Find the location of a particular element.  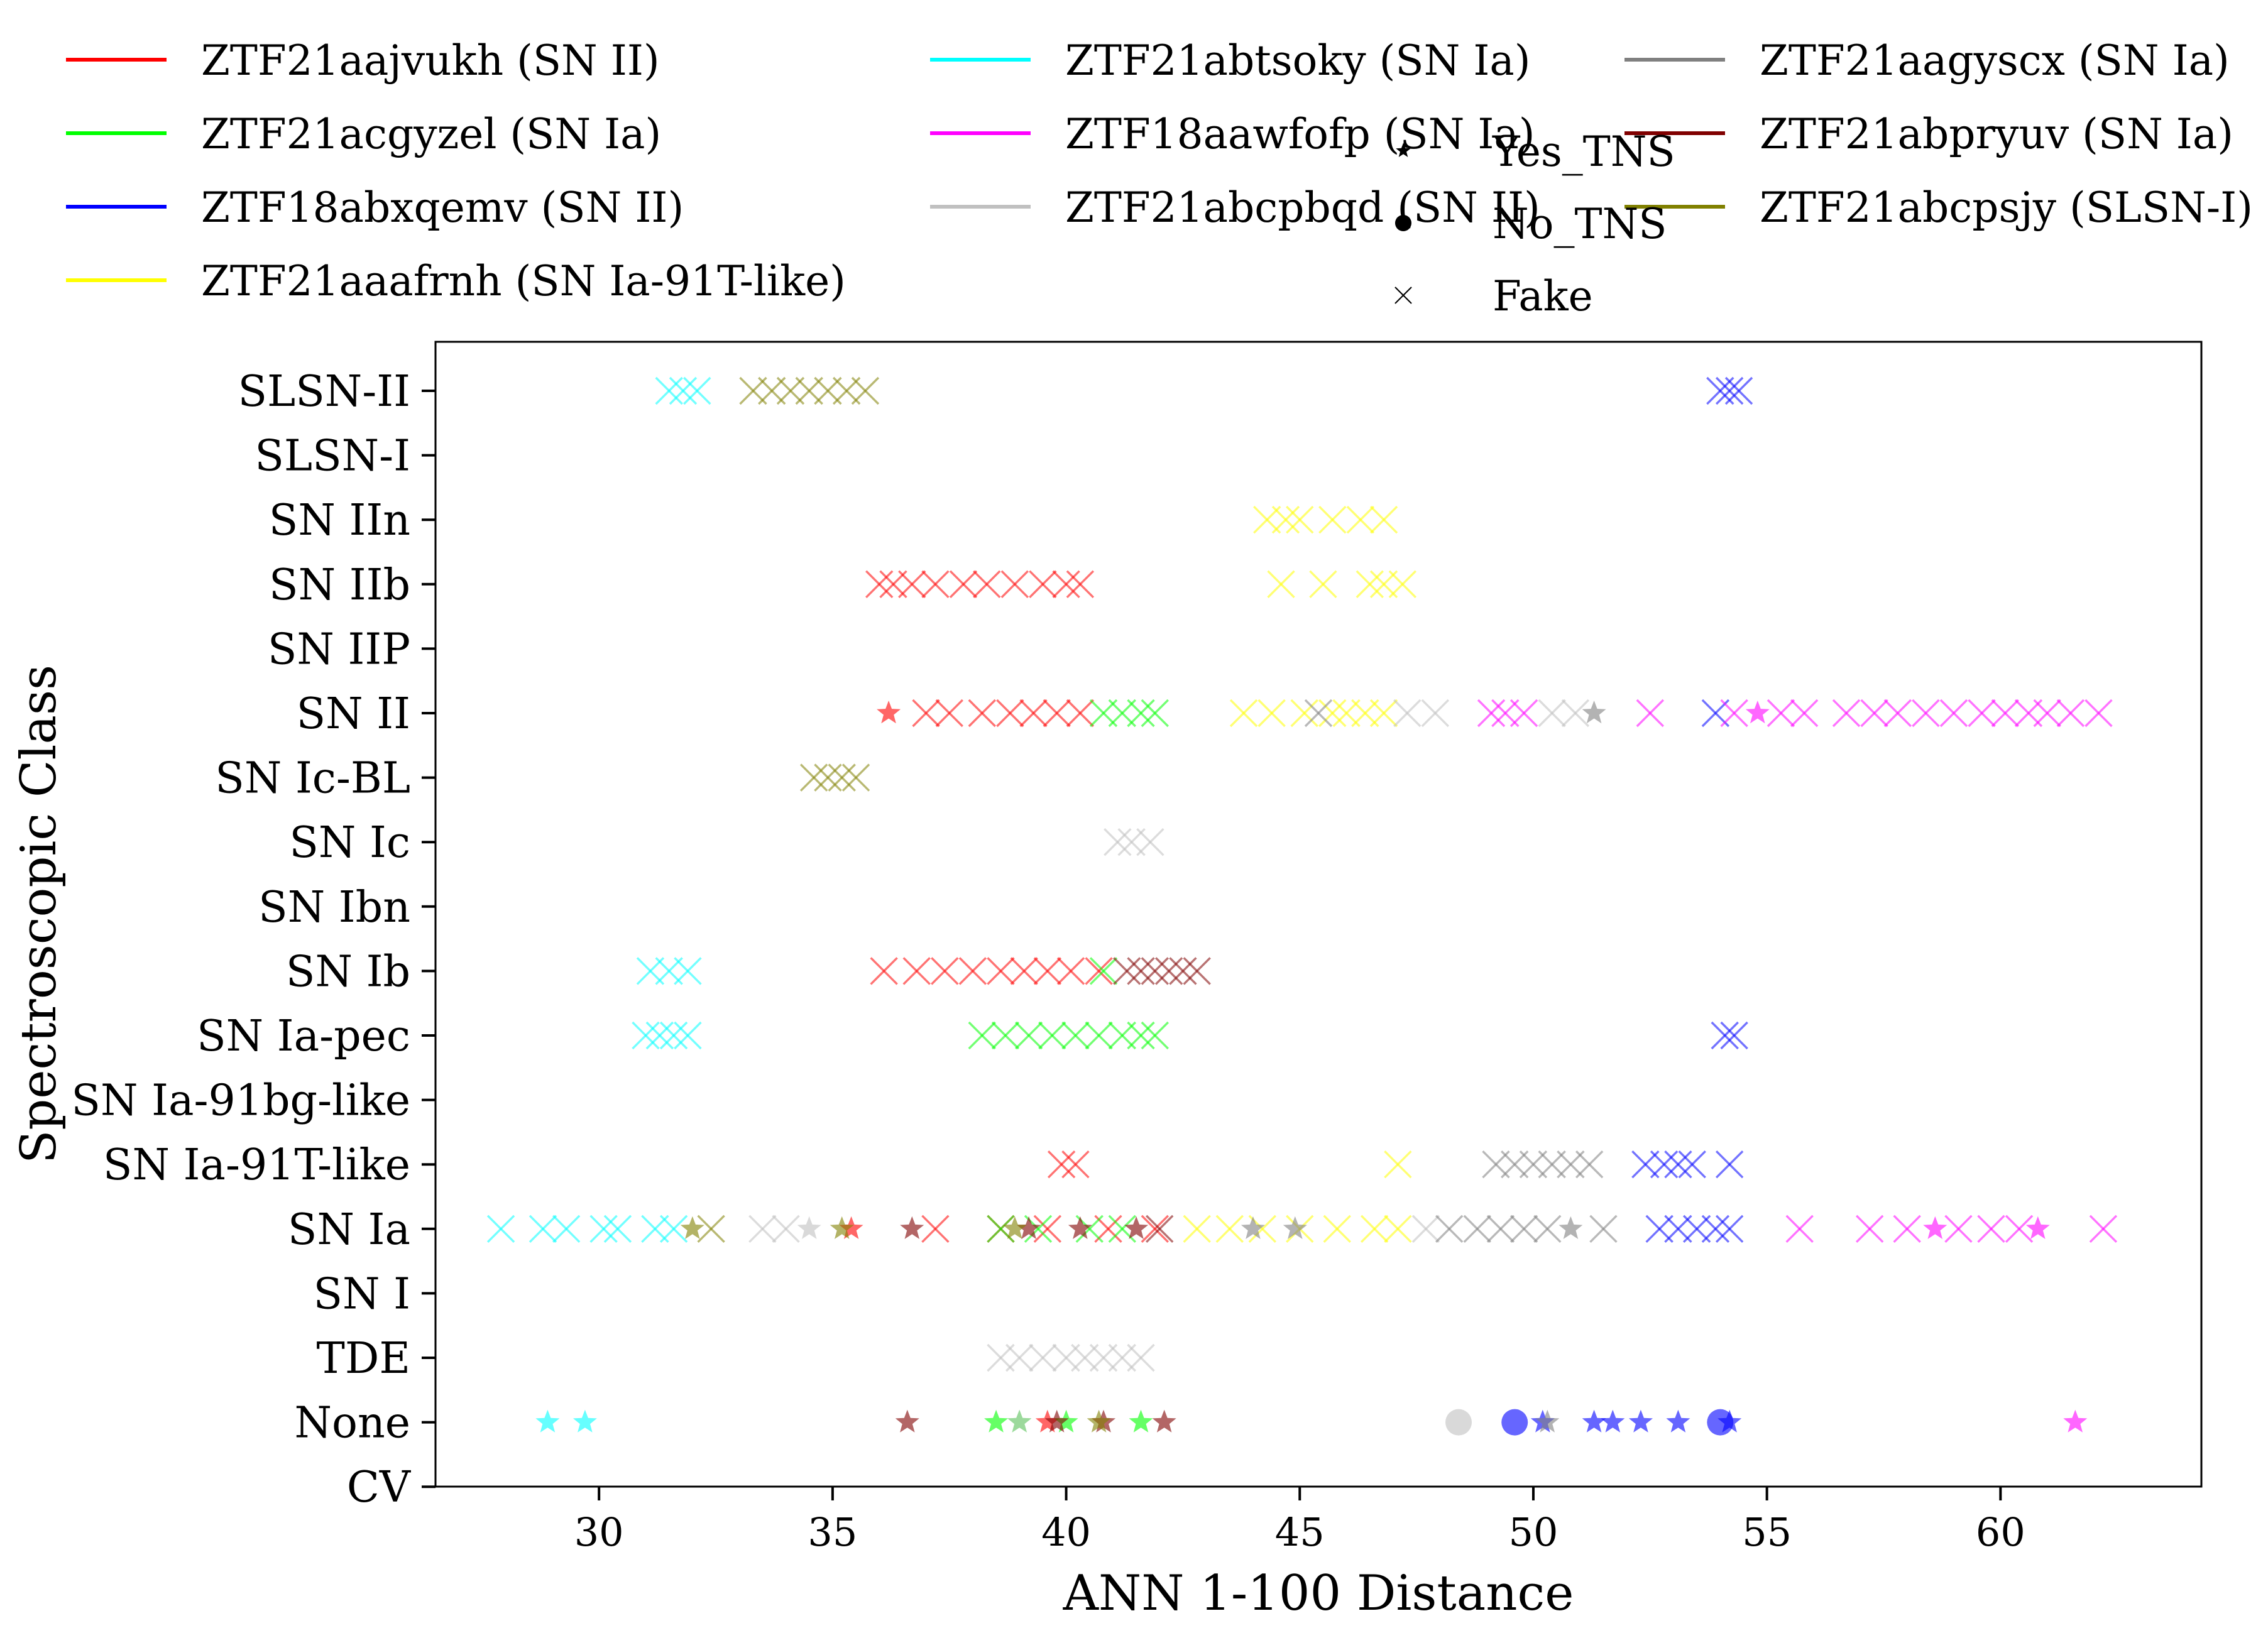

legend-label: Yes_TNS is located at coordinates (1583, 152).